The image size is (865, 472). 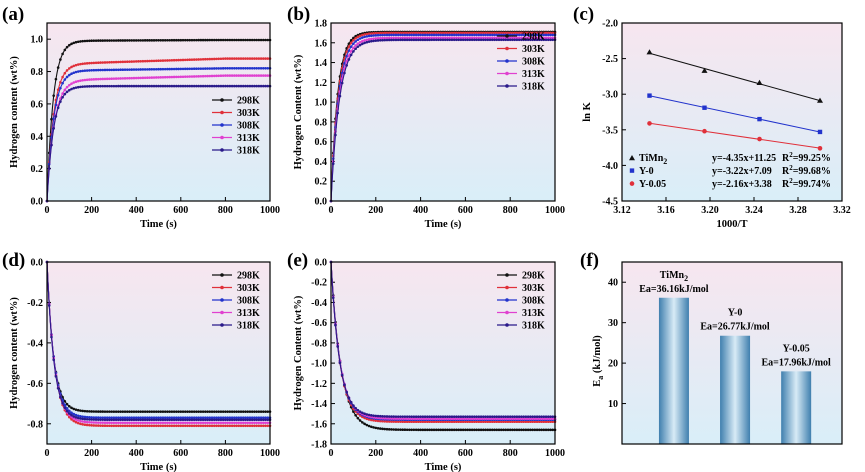 I want to click on y-axis-label: Hydrogen Content (wt%), so click(x=298, y=111).